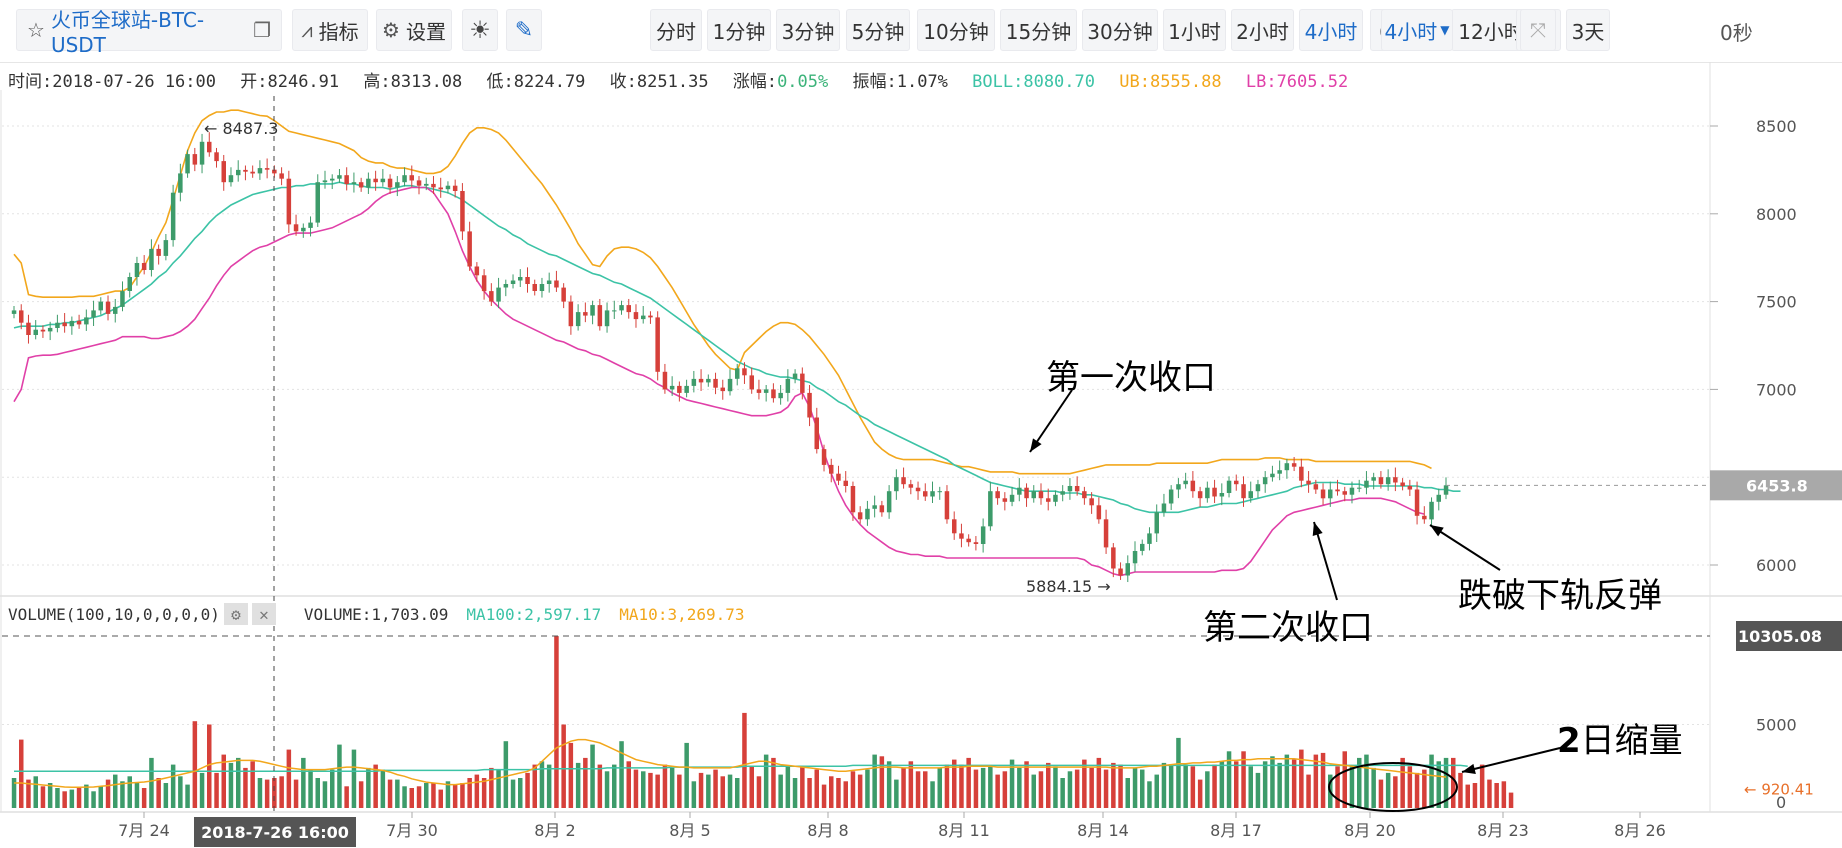  What do you see at coordinates (1588, 30) in the screenshot?
I see `period-button: 3天` at bounding box center [1588, 30].